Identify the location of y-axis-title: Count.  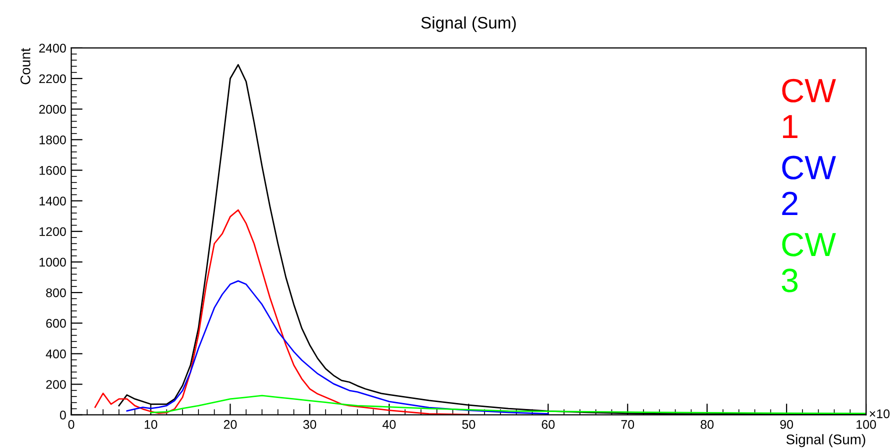
(25, 66).